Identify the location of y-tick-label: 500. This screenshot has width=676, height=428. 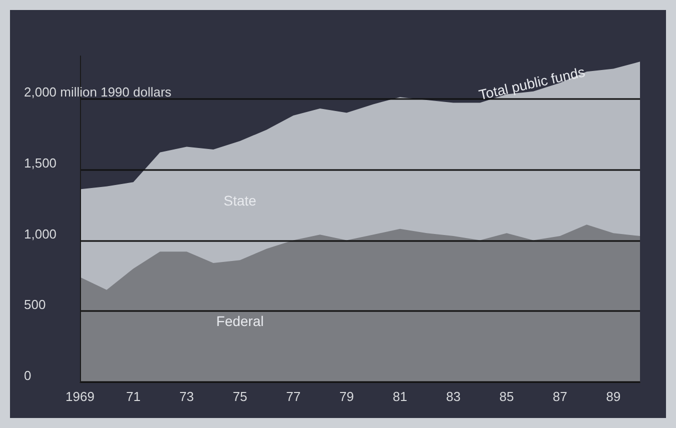
(35, 304).